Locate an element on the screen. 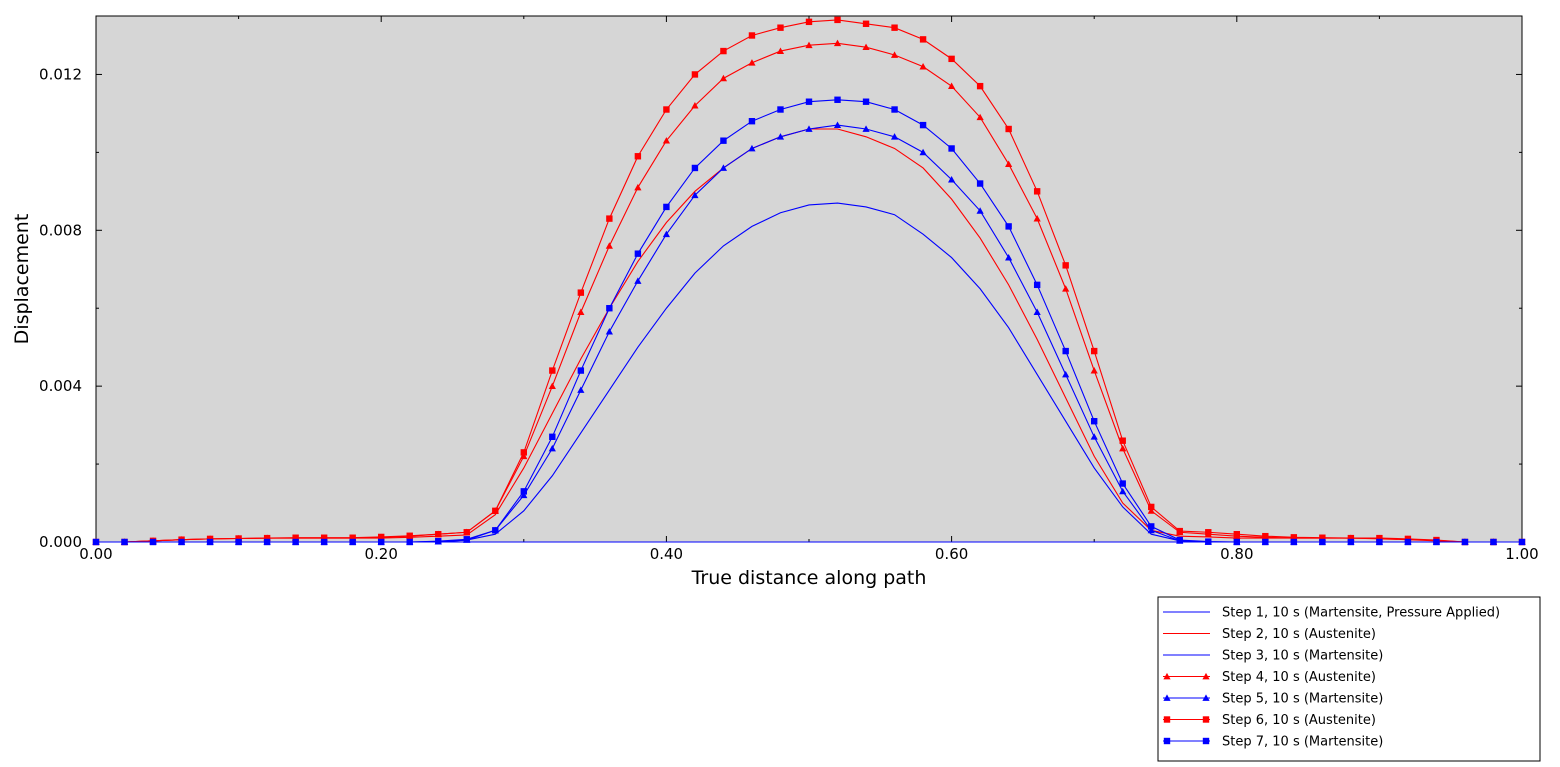  legend-label: Step 2, 10 s (Austenite) is located at coordinates (1299, 634).